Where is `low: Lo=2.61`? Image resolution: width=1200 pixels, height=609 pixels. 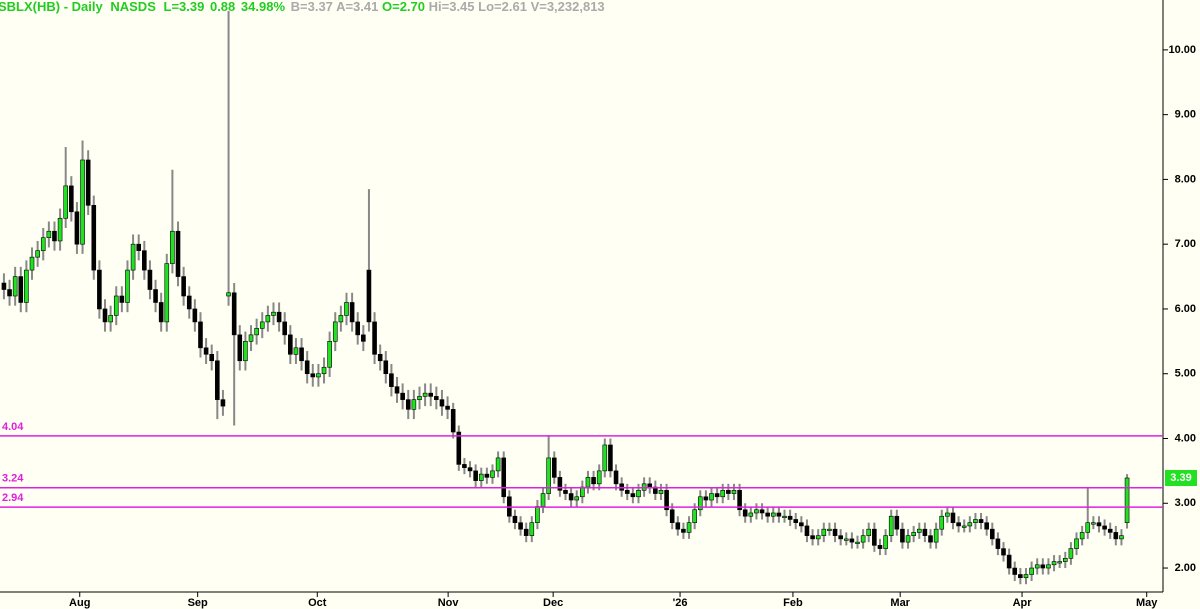
low: Lo=2.61 is located at coordinates (502, 7).